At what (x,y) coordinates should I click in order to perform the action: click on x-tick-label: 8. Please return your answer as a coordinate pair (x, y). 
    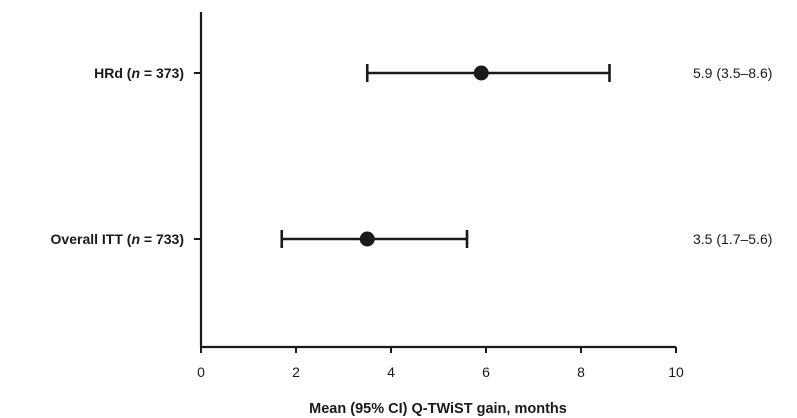
    Looking at the image, I should click on (581, 372).